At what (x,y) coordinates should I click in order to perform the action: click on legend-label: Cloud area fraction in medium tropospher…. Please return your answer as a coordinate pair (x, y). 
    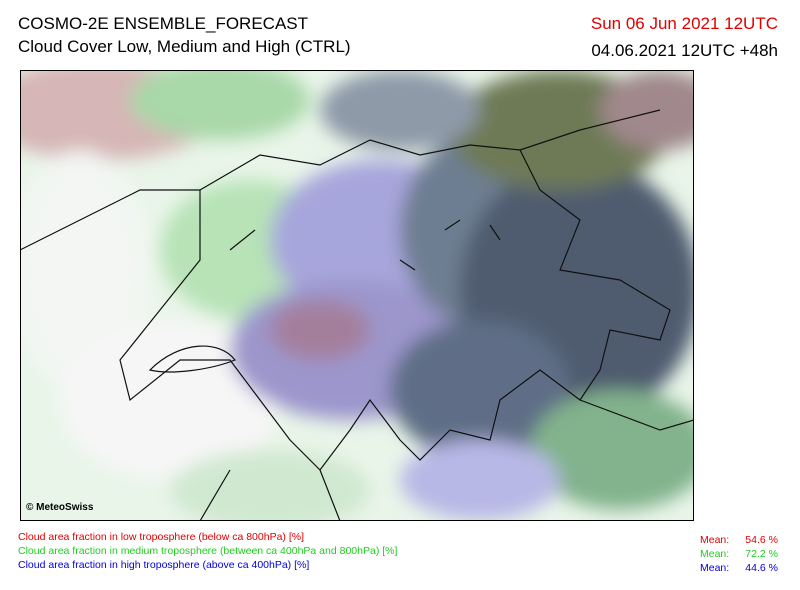
    Looking at the image, I should click on (208, 551).